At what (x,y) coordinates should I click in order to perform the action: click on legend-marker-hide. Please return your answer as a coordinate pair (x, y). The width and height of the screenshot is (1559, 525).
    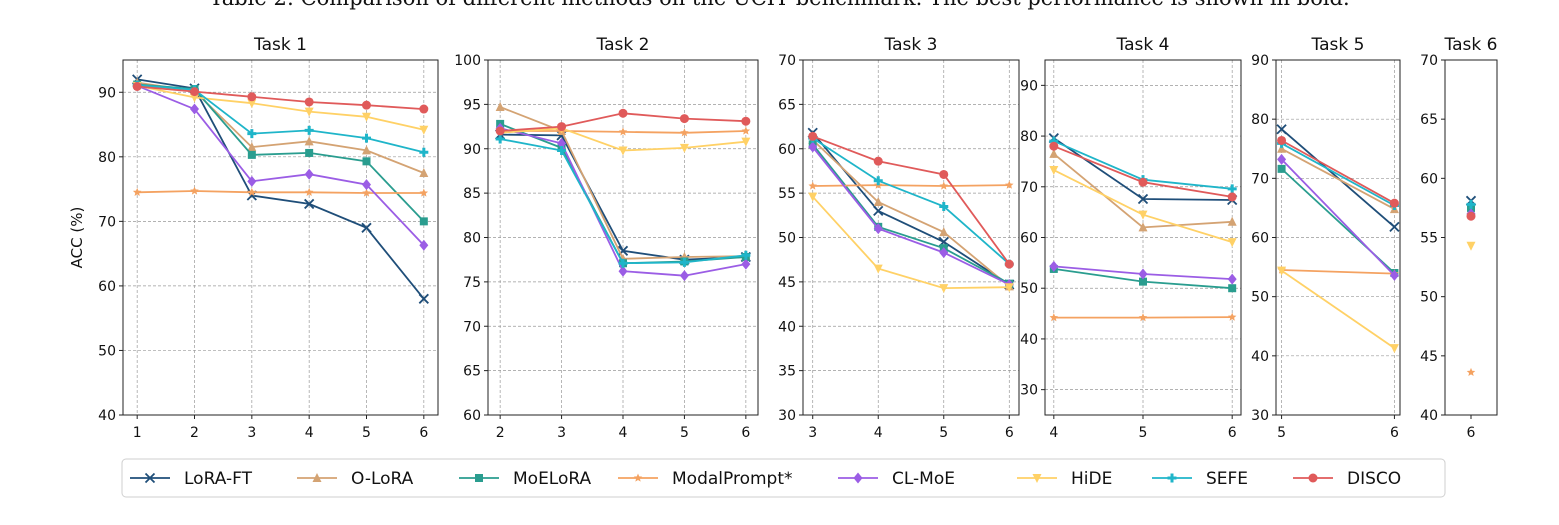
    Looking at the image, I should click on (1037, 478).